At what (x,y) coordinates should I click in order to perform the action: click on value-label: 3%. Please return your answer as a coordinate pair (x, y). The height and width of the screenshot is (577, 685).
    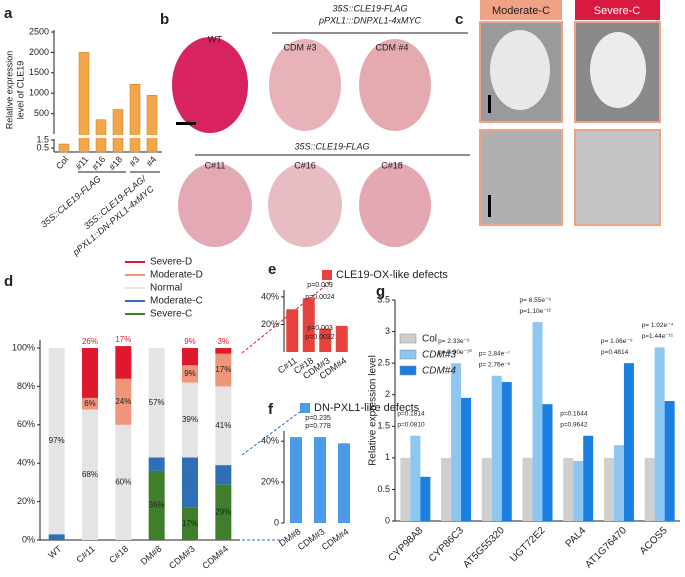
    Looking at the image, I should click on (57, 536).